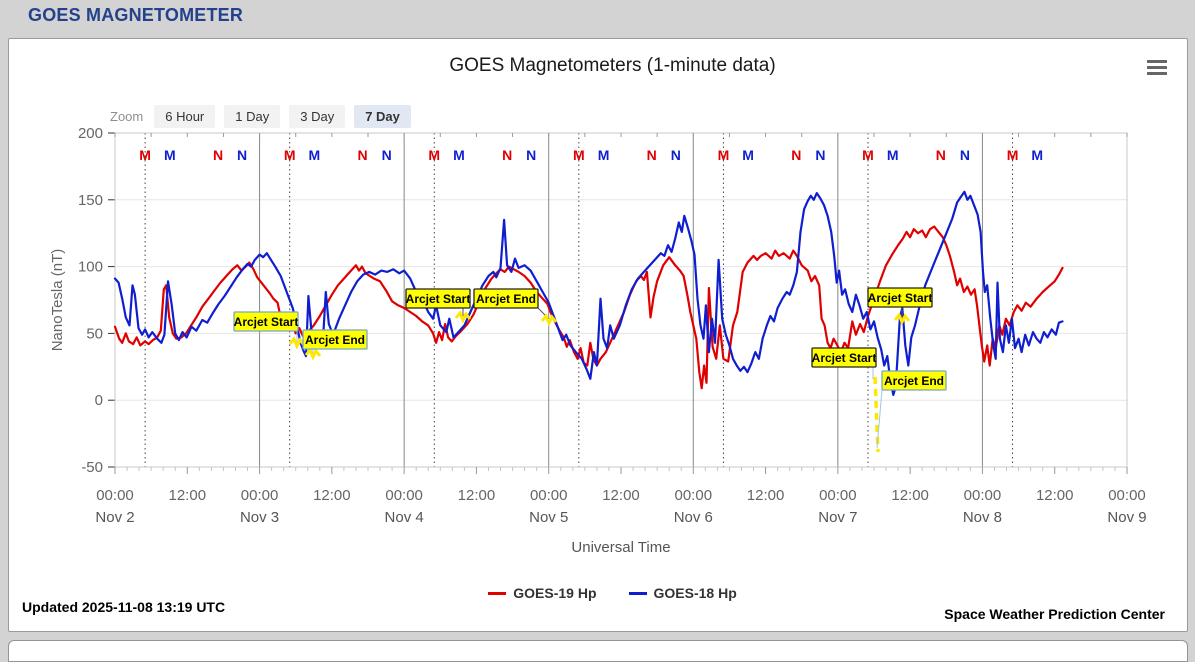 This screenshot has height=662, width=1195. Describe the element at coordinates (382, 116) in the screenshot. I see `zoom-button-7day: 7 Day` at that location.